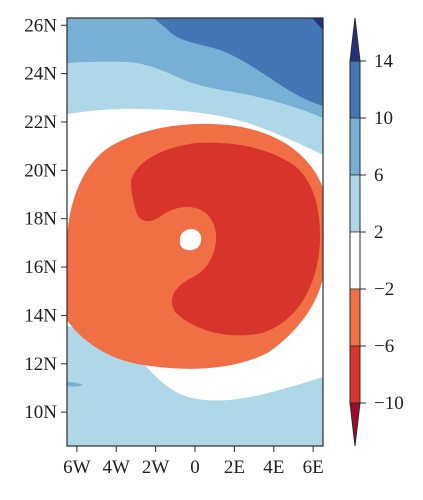 Image resolution: width=423 pixels, height=500 pixels. What do you see at coordinates (75, 384) in the screenshot?
I see `contour-moderate-positive-south-fleck` at bounding box center [75, 384].